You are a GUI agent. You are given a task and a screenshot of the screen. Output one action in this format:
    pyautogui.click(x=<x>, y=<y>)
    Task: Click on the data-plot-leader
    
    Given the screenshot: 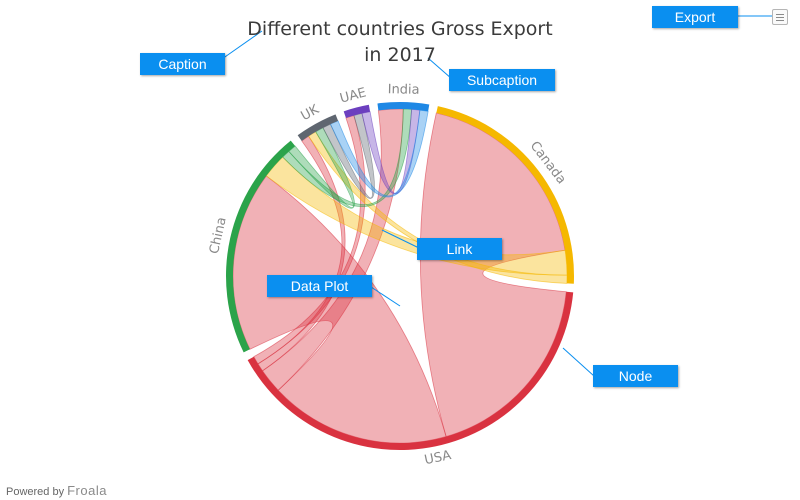 What is the action you would take?
    pyautogui.click(x=384, y=295)
    